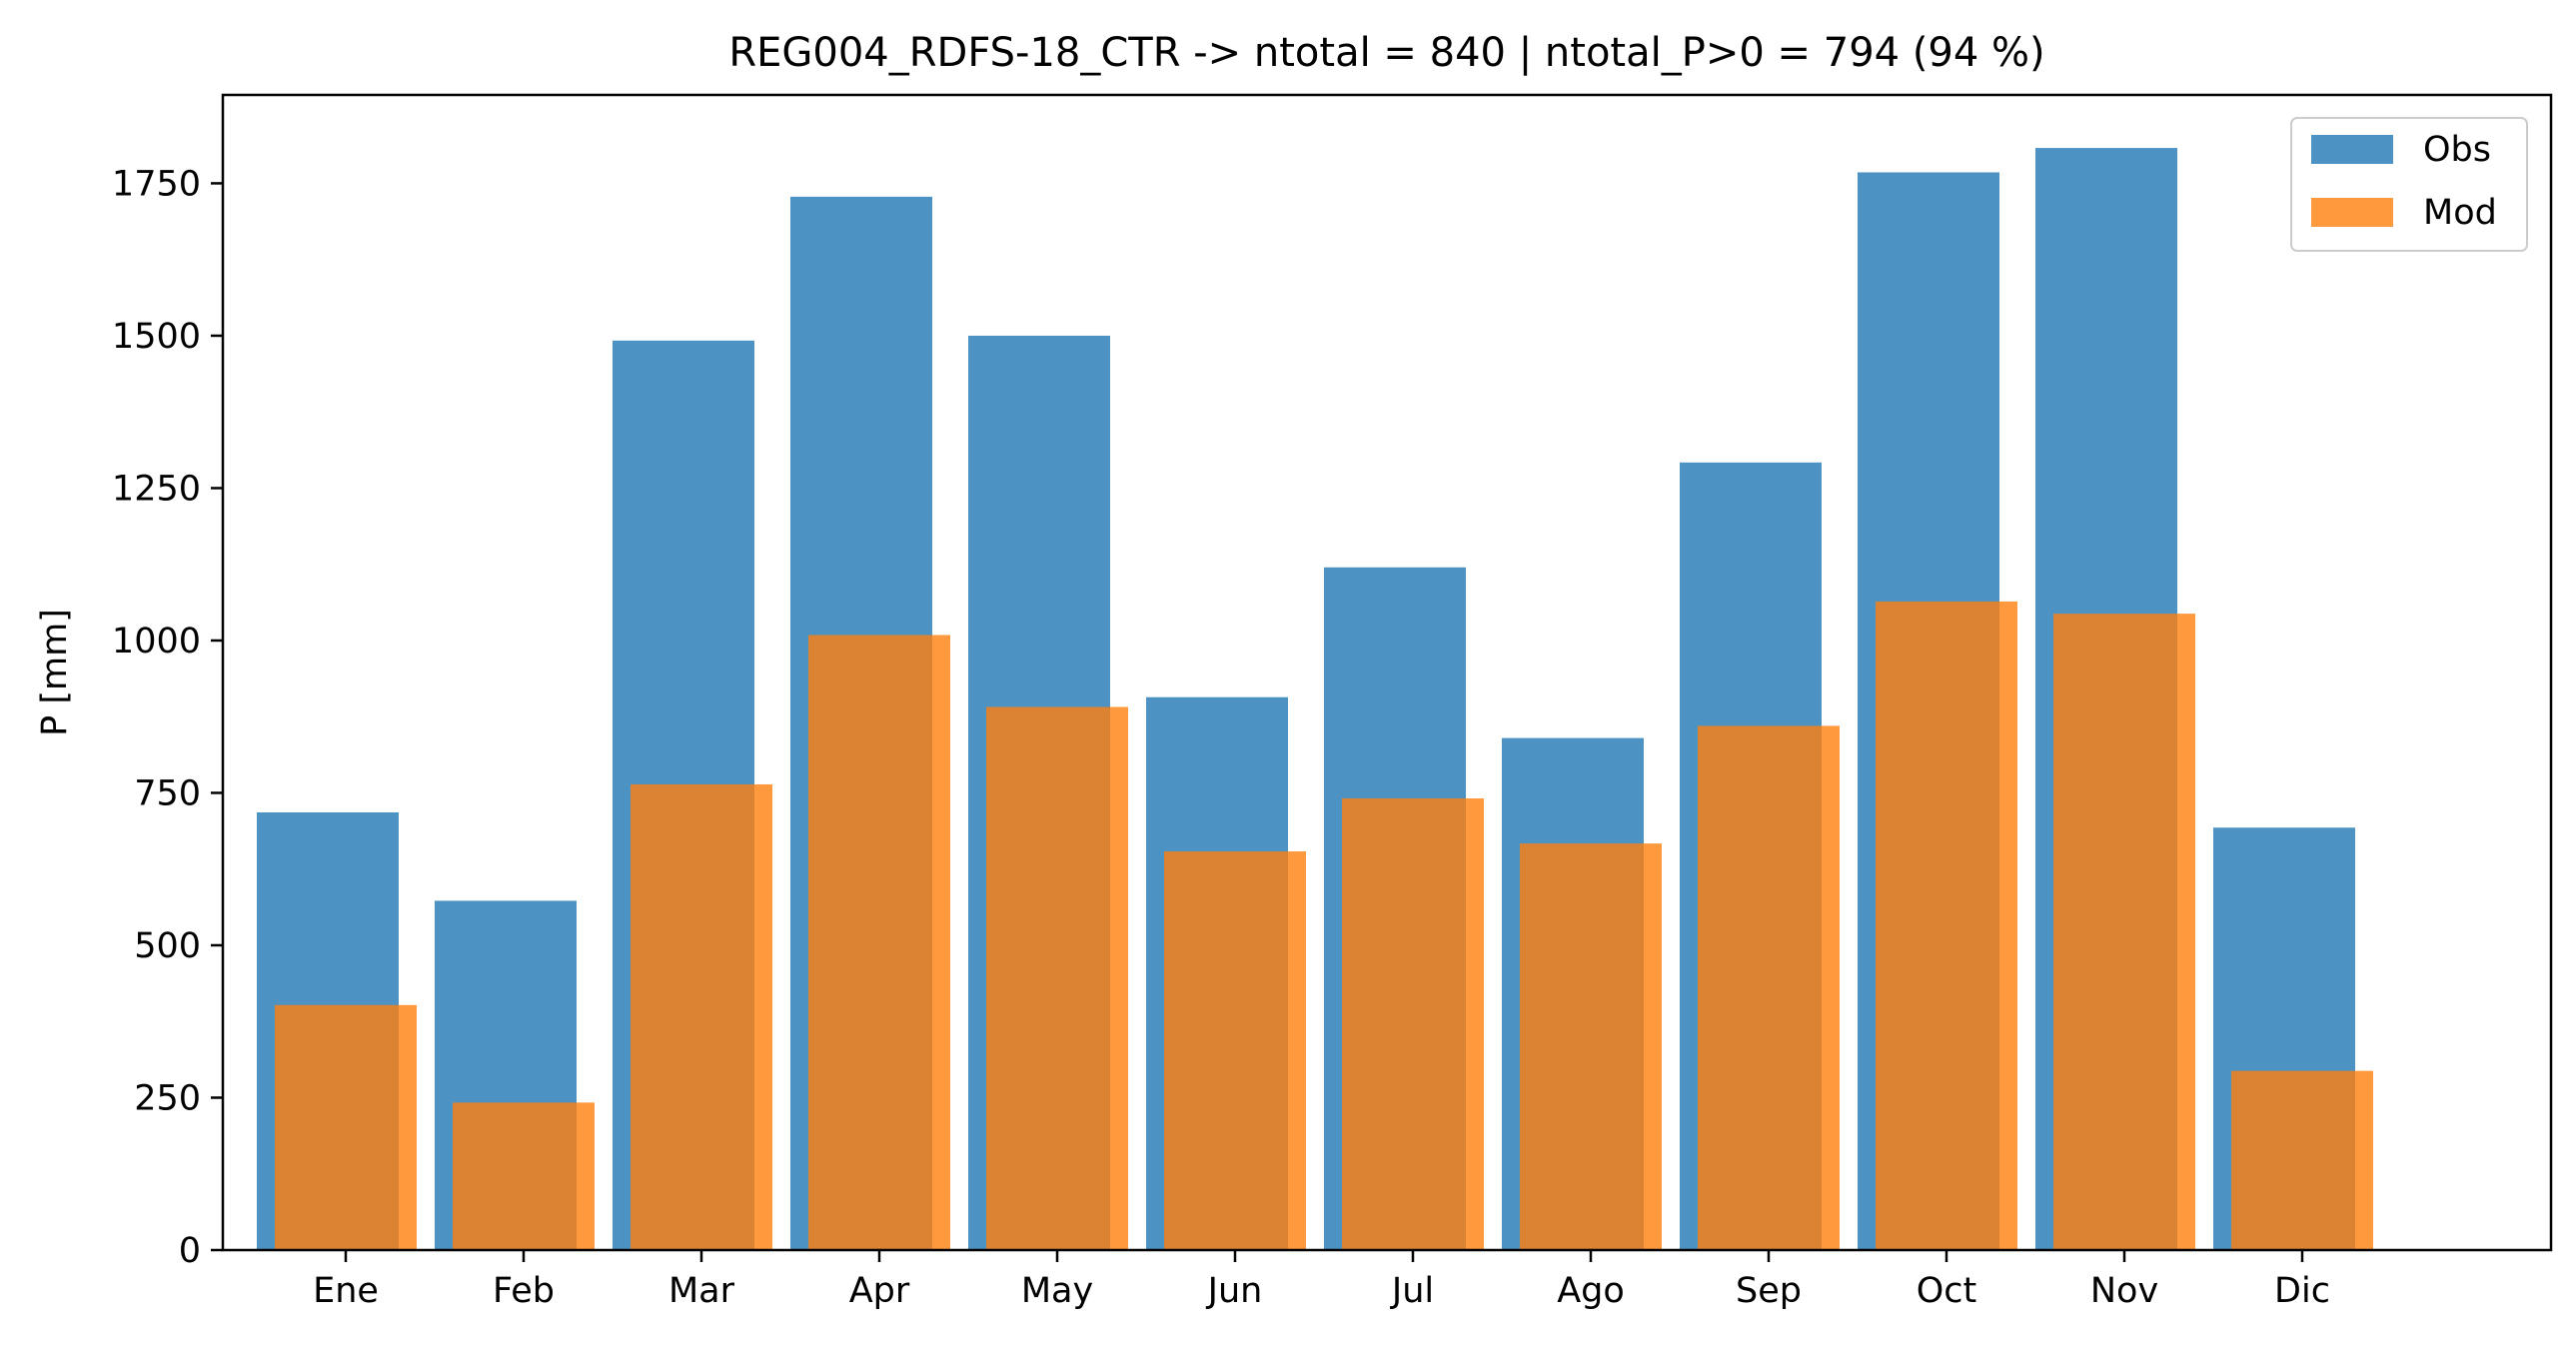 This screenshot has width=2576, height=1348. What do you see at coordinates (524, 1291) in the screenshot?
I see `x-tick-label: Feb` at bounding box center [524, 1291].